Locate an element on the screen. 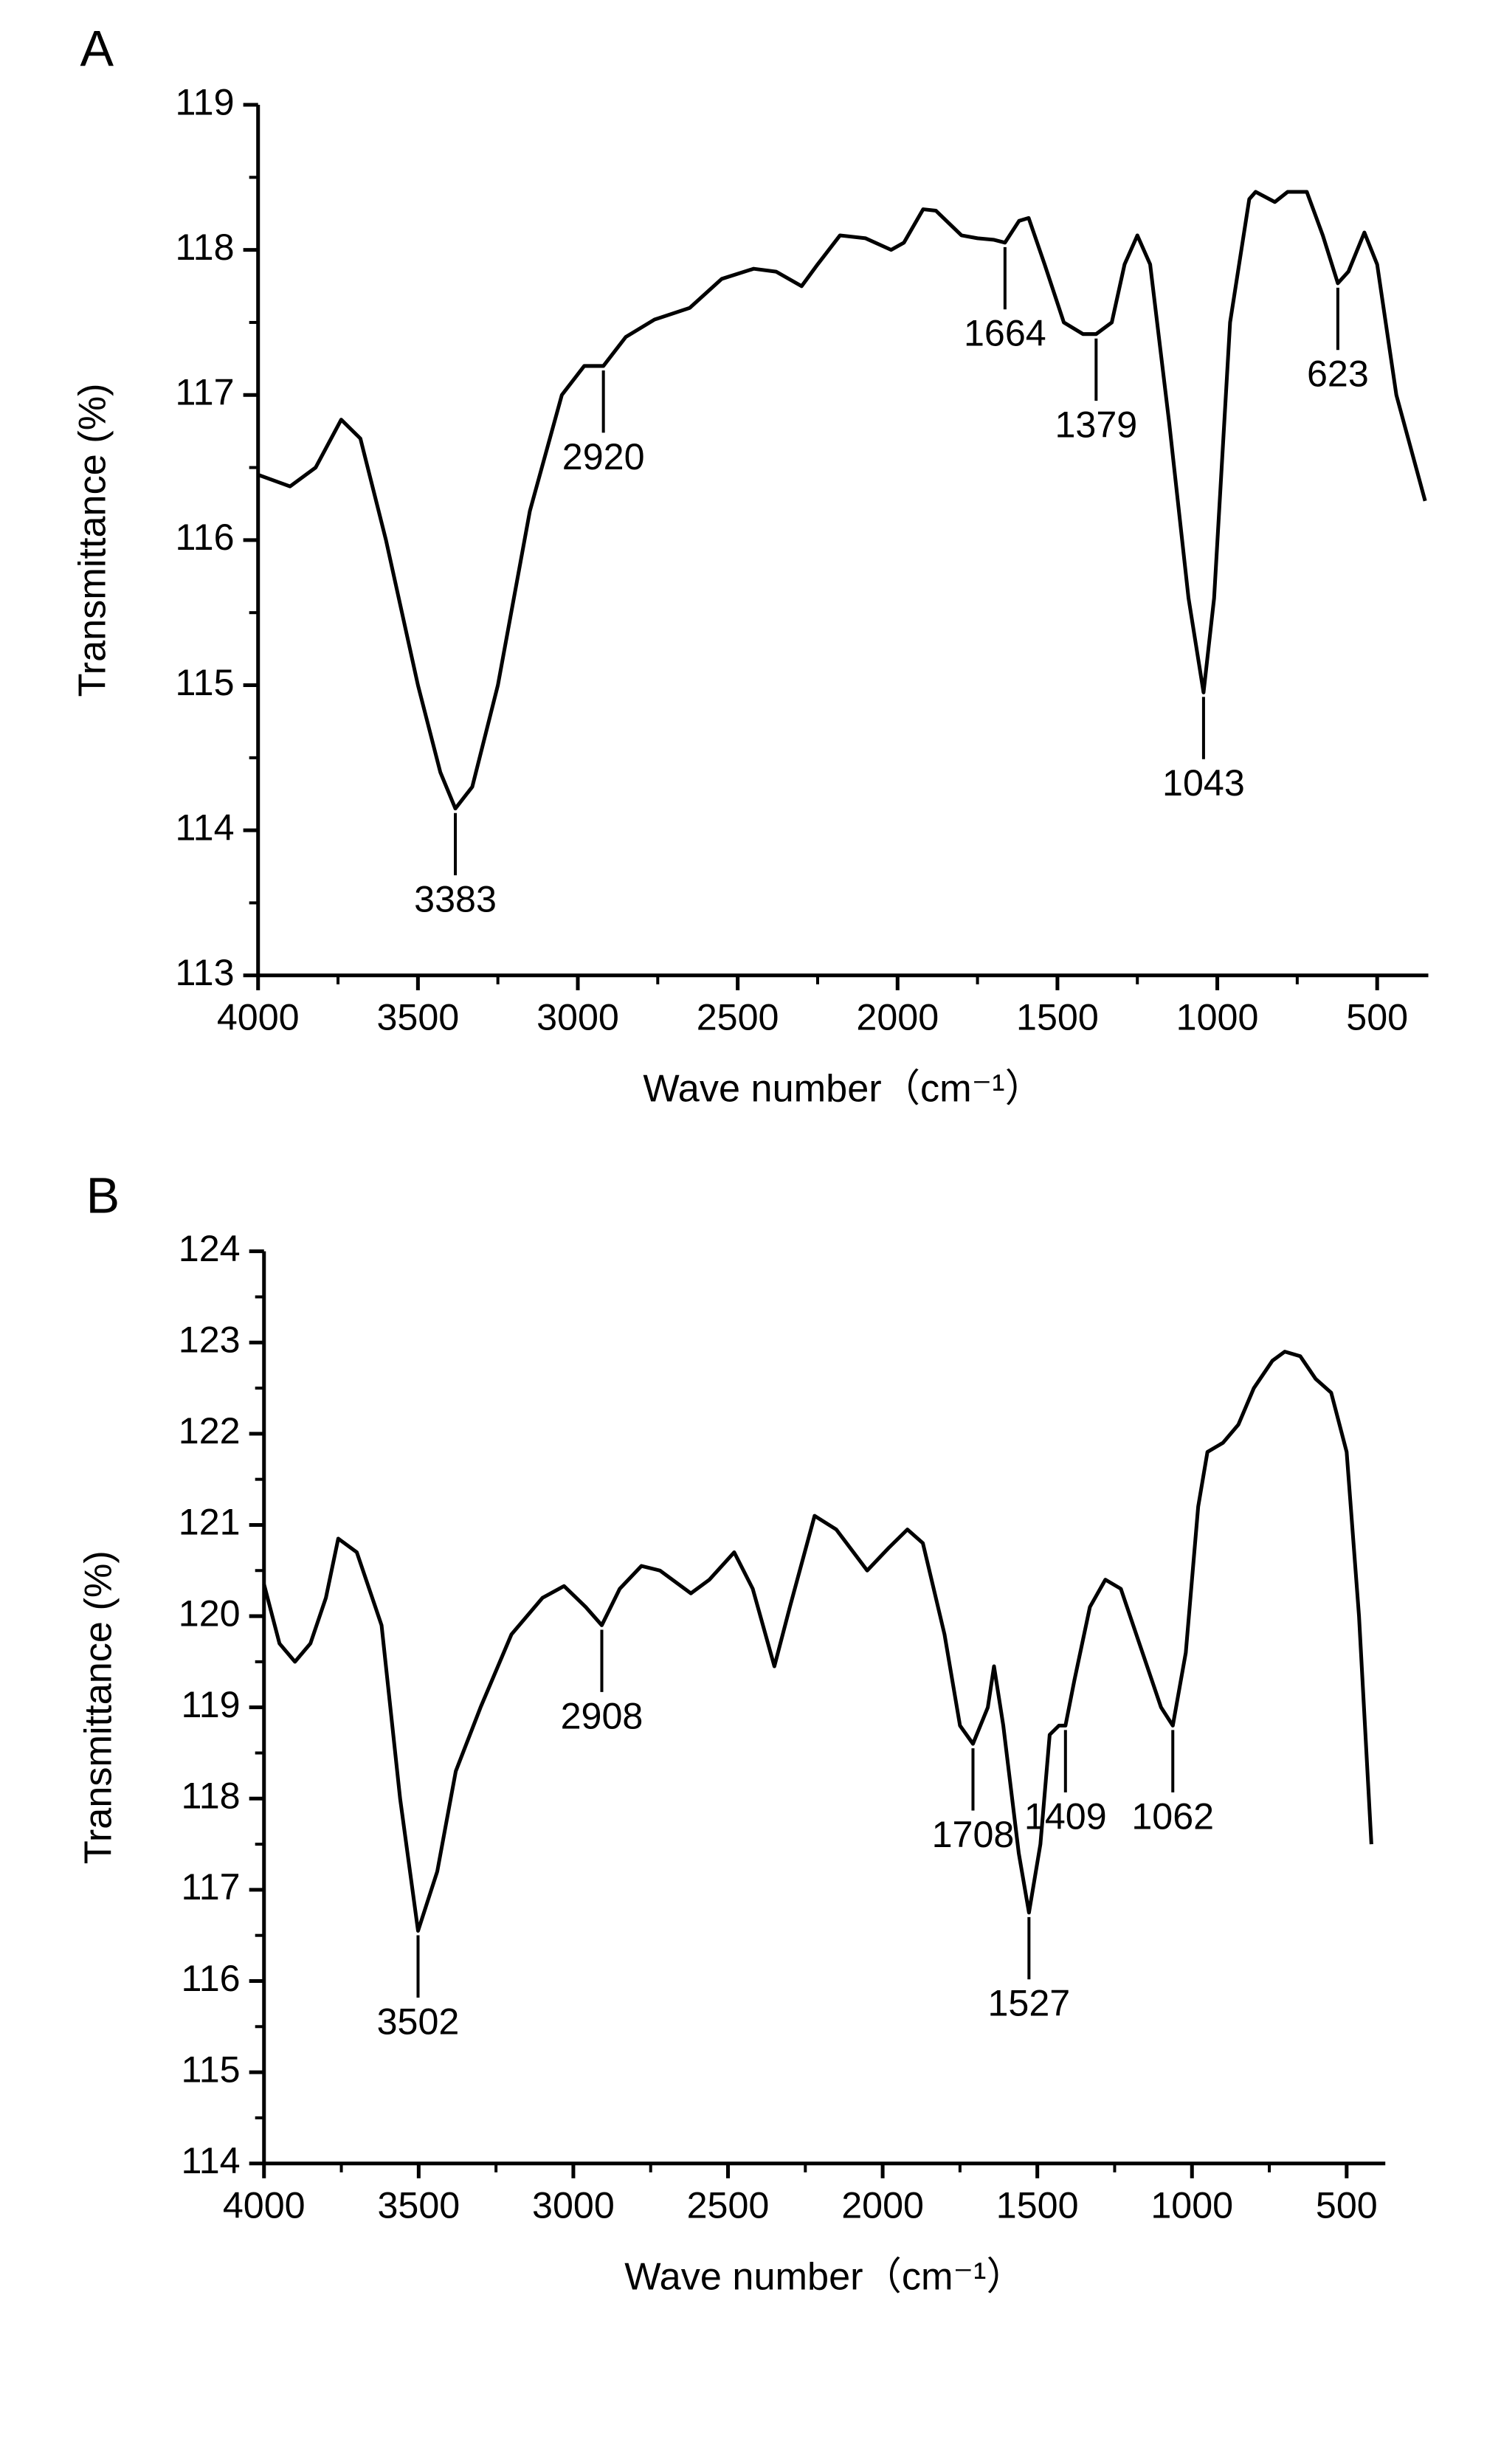  peak-label: 2908 is located at coordinates (602, 1716).